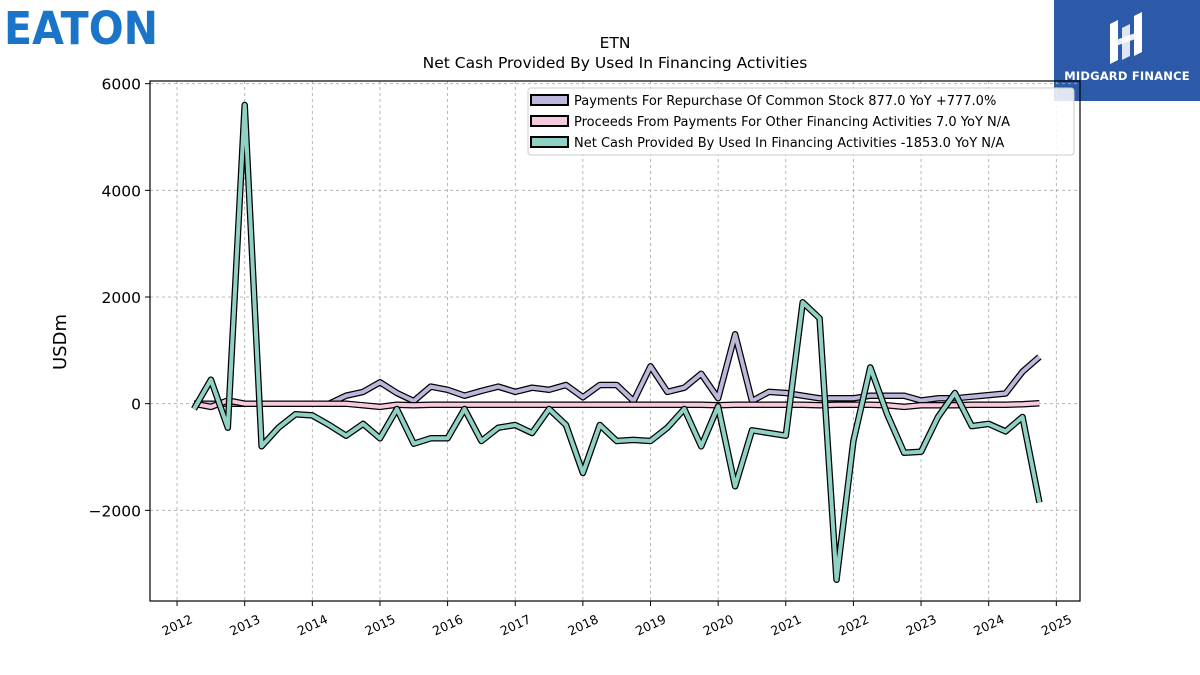  I want to click on x-tick-label: 2014, so click(312, 624).